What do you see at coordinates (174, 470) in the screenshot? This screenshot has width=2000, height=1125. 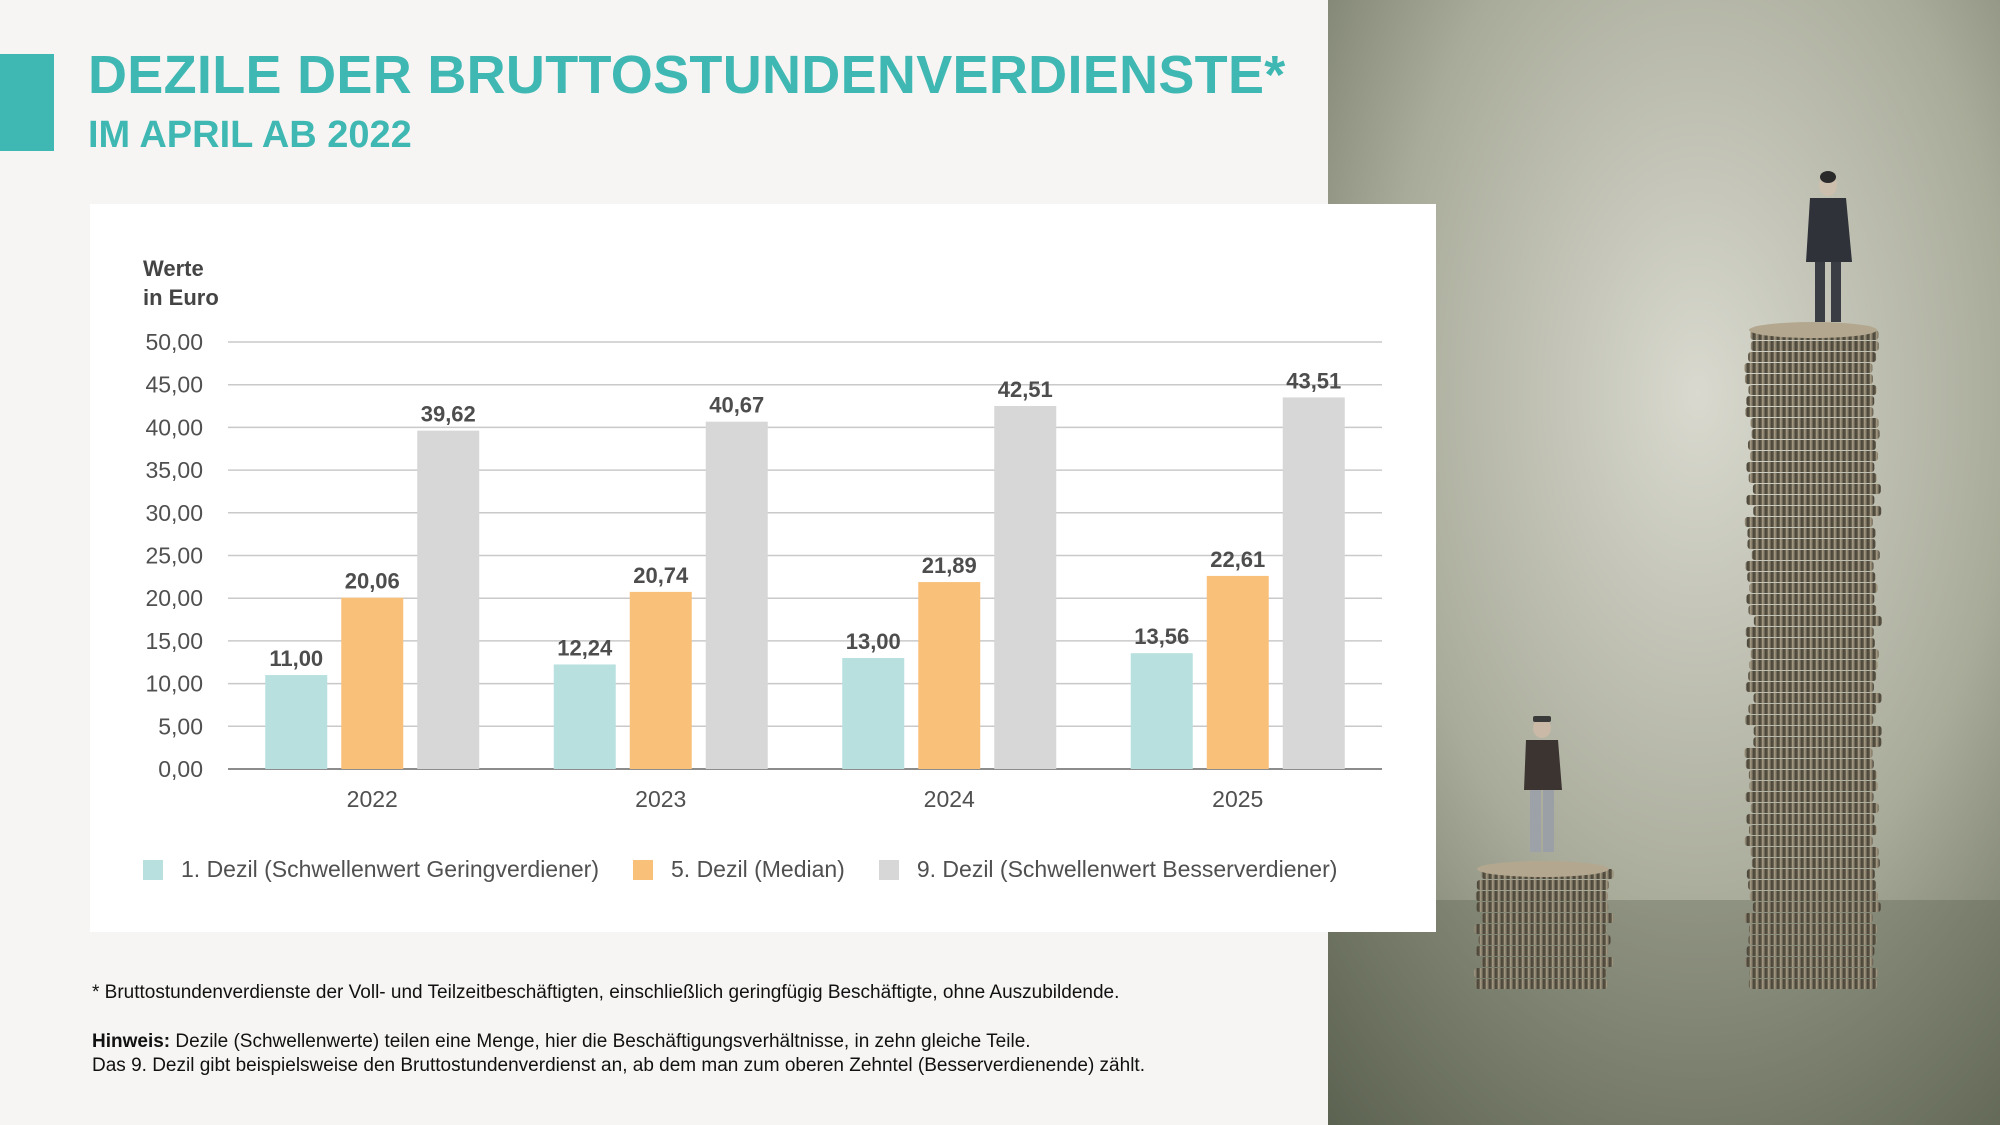 I see `y-tick-label: 35,00` at bounding box center [174, 470].